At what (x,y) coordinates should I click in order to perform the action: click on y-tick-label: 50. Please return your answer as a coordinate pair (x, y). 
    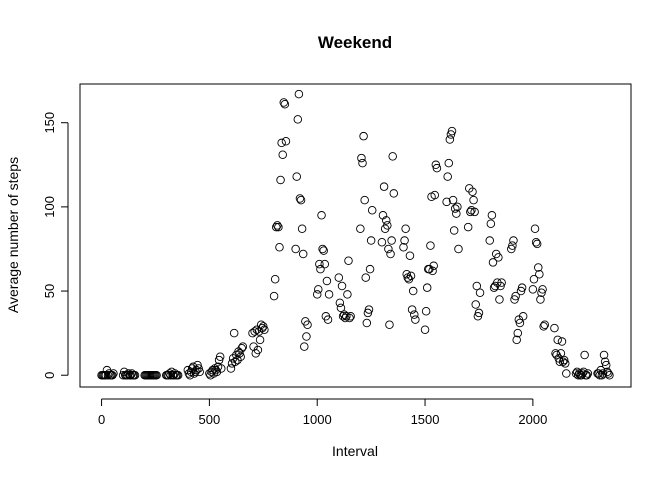
    Looking at the image, I should click on (49, 291).